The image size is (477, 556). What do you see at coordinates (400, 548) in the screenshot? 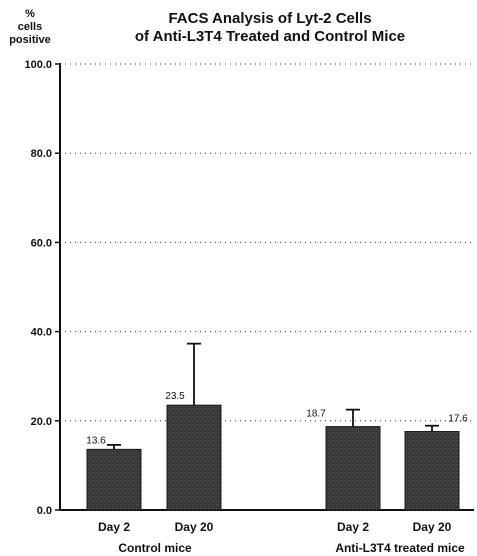
I see `group-label: Anti-L3T4 treated mice` at bounding box center [400, 548].